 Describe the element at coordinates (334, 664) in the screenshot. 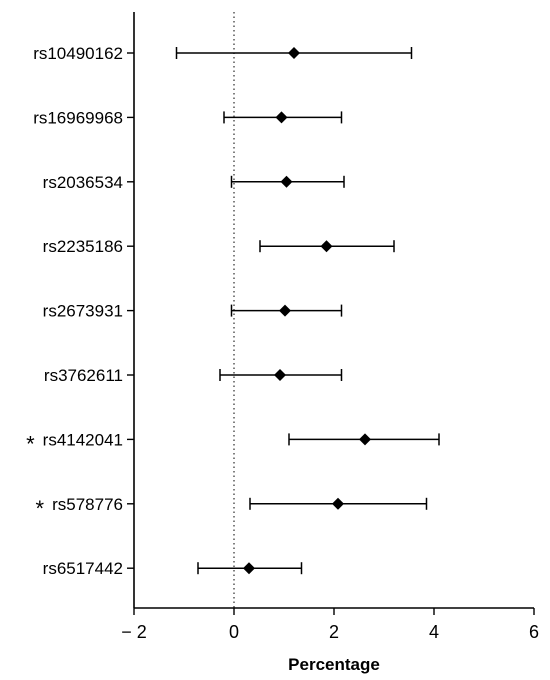

I see `x-axis-label: Percentage` at that location.